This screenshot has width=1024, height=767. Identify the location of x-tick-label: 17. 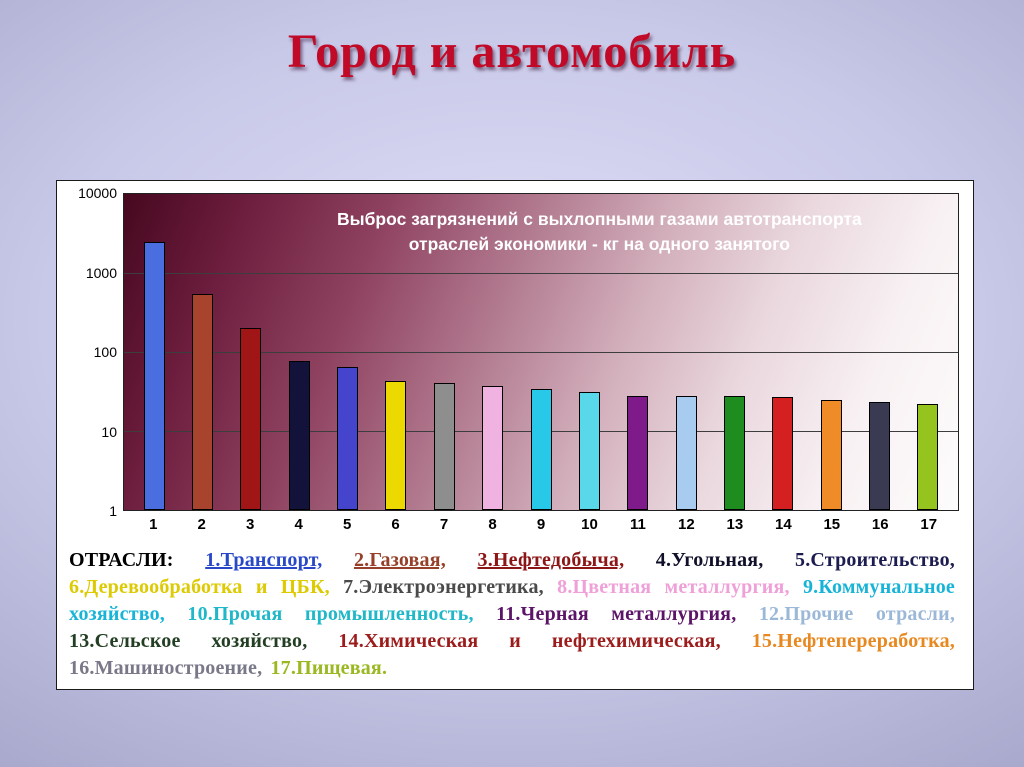
(929, 524).